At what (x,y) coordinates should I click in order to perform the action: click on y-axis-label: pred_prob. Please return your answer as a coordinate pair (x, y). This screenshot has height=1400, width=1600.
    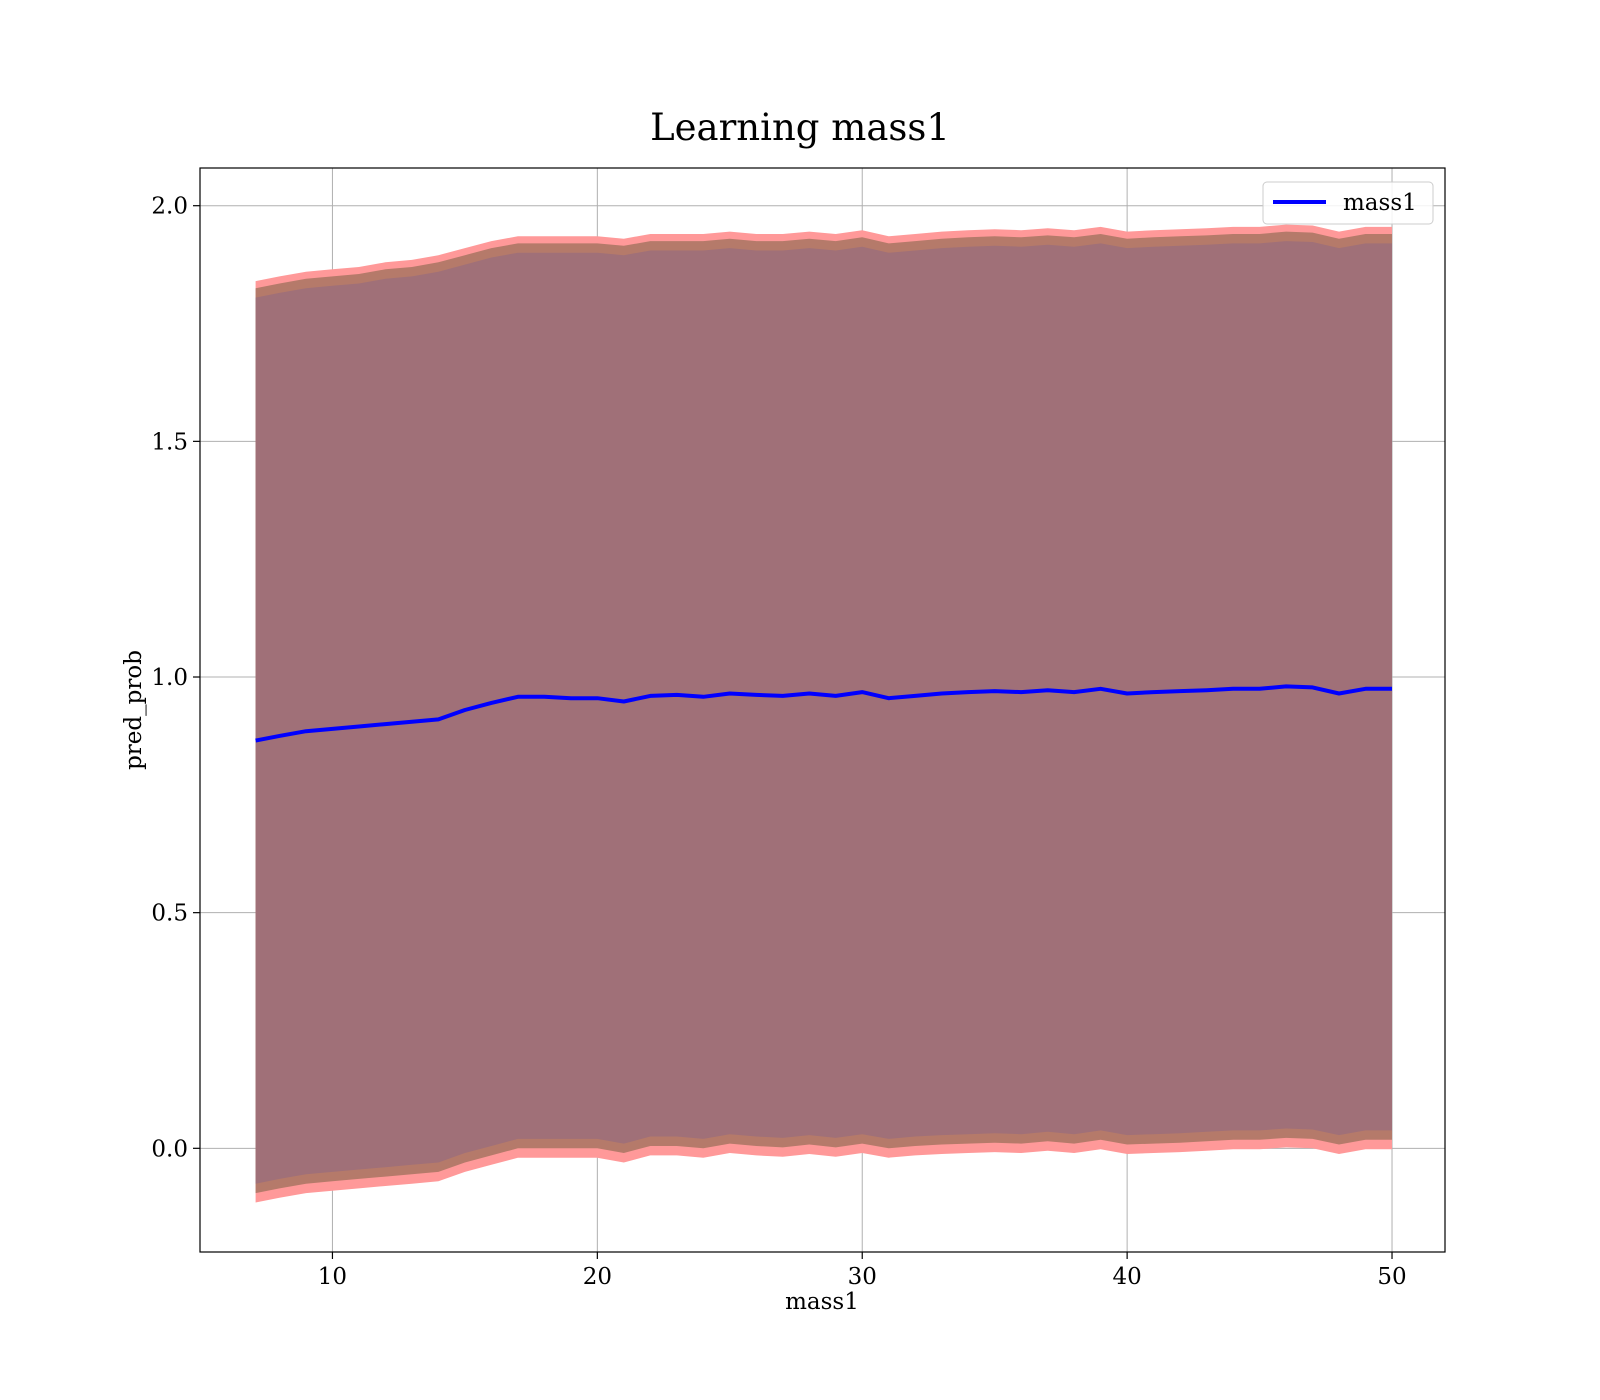
    Looking at the image, I should click on (134, 710).